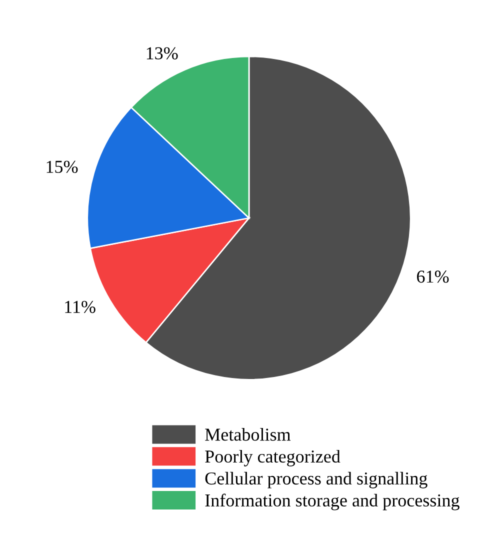 The width and height of the screenshot is (497, 550). I want to click on data-label: 61%, so click(433, 276).